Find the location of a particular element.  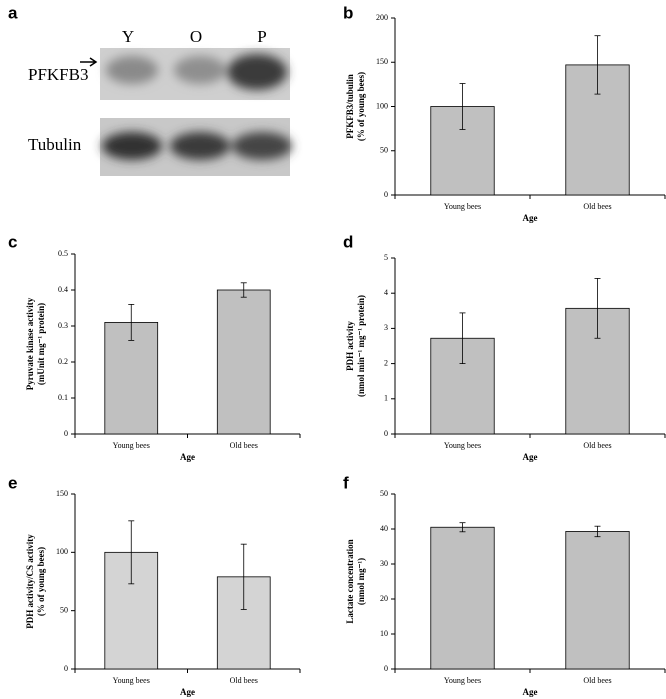

y-tick-label: 3 is located at coordinates (386, 327).